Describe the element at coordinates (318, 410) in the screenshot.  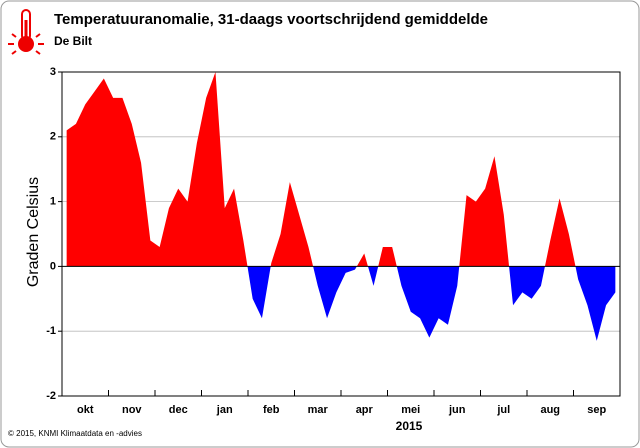
I see `x-tick-label: mar` at that location.